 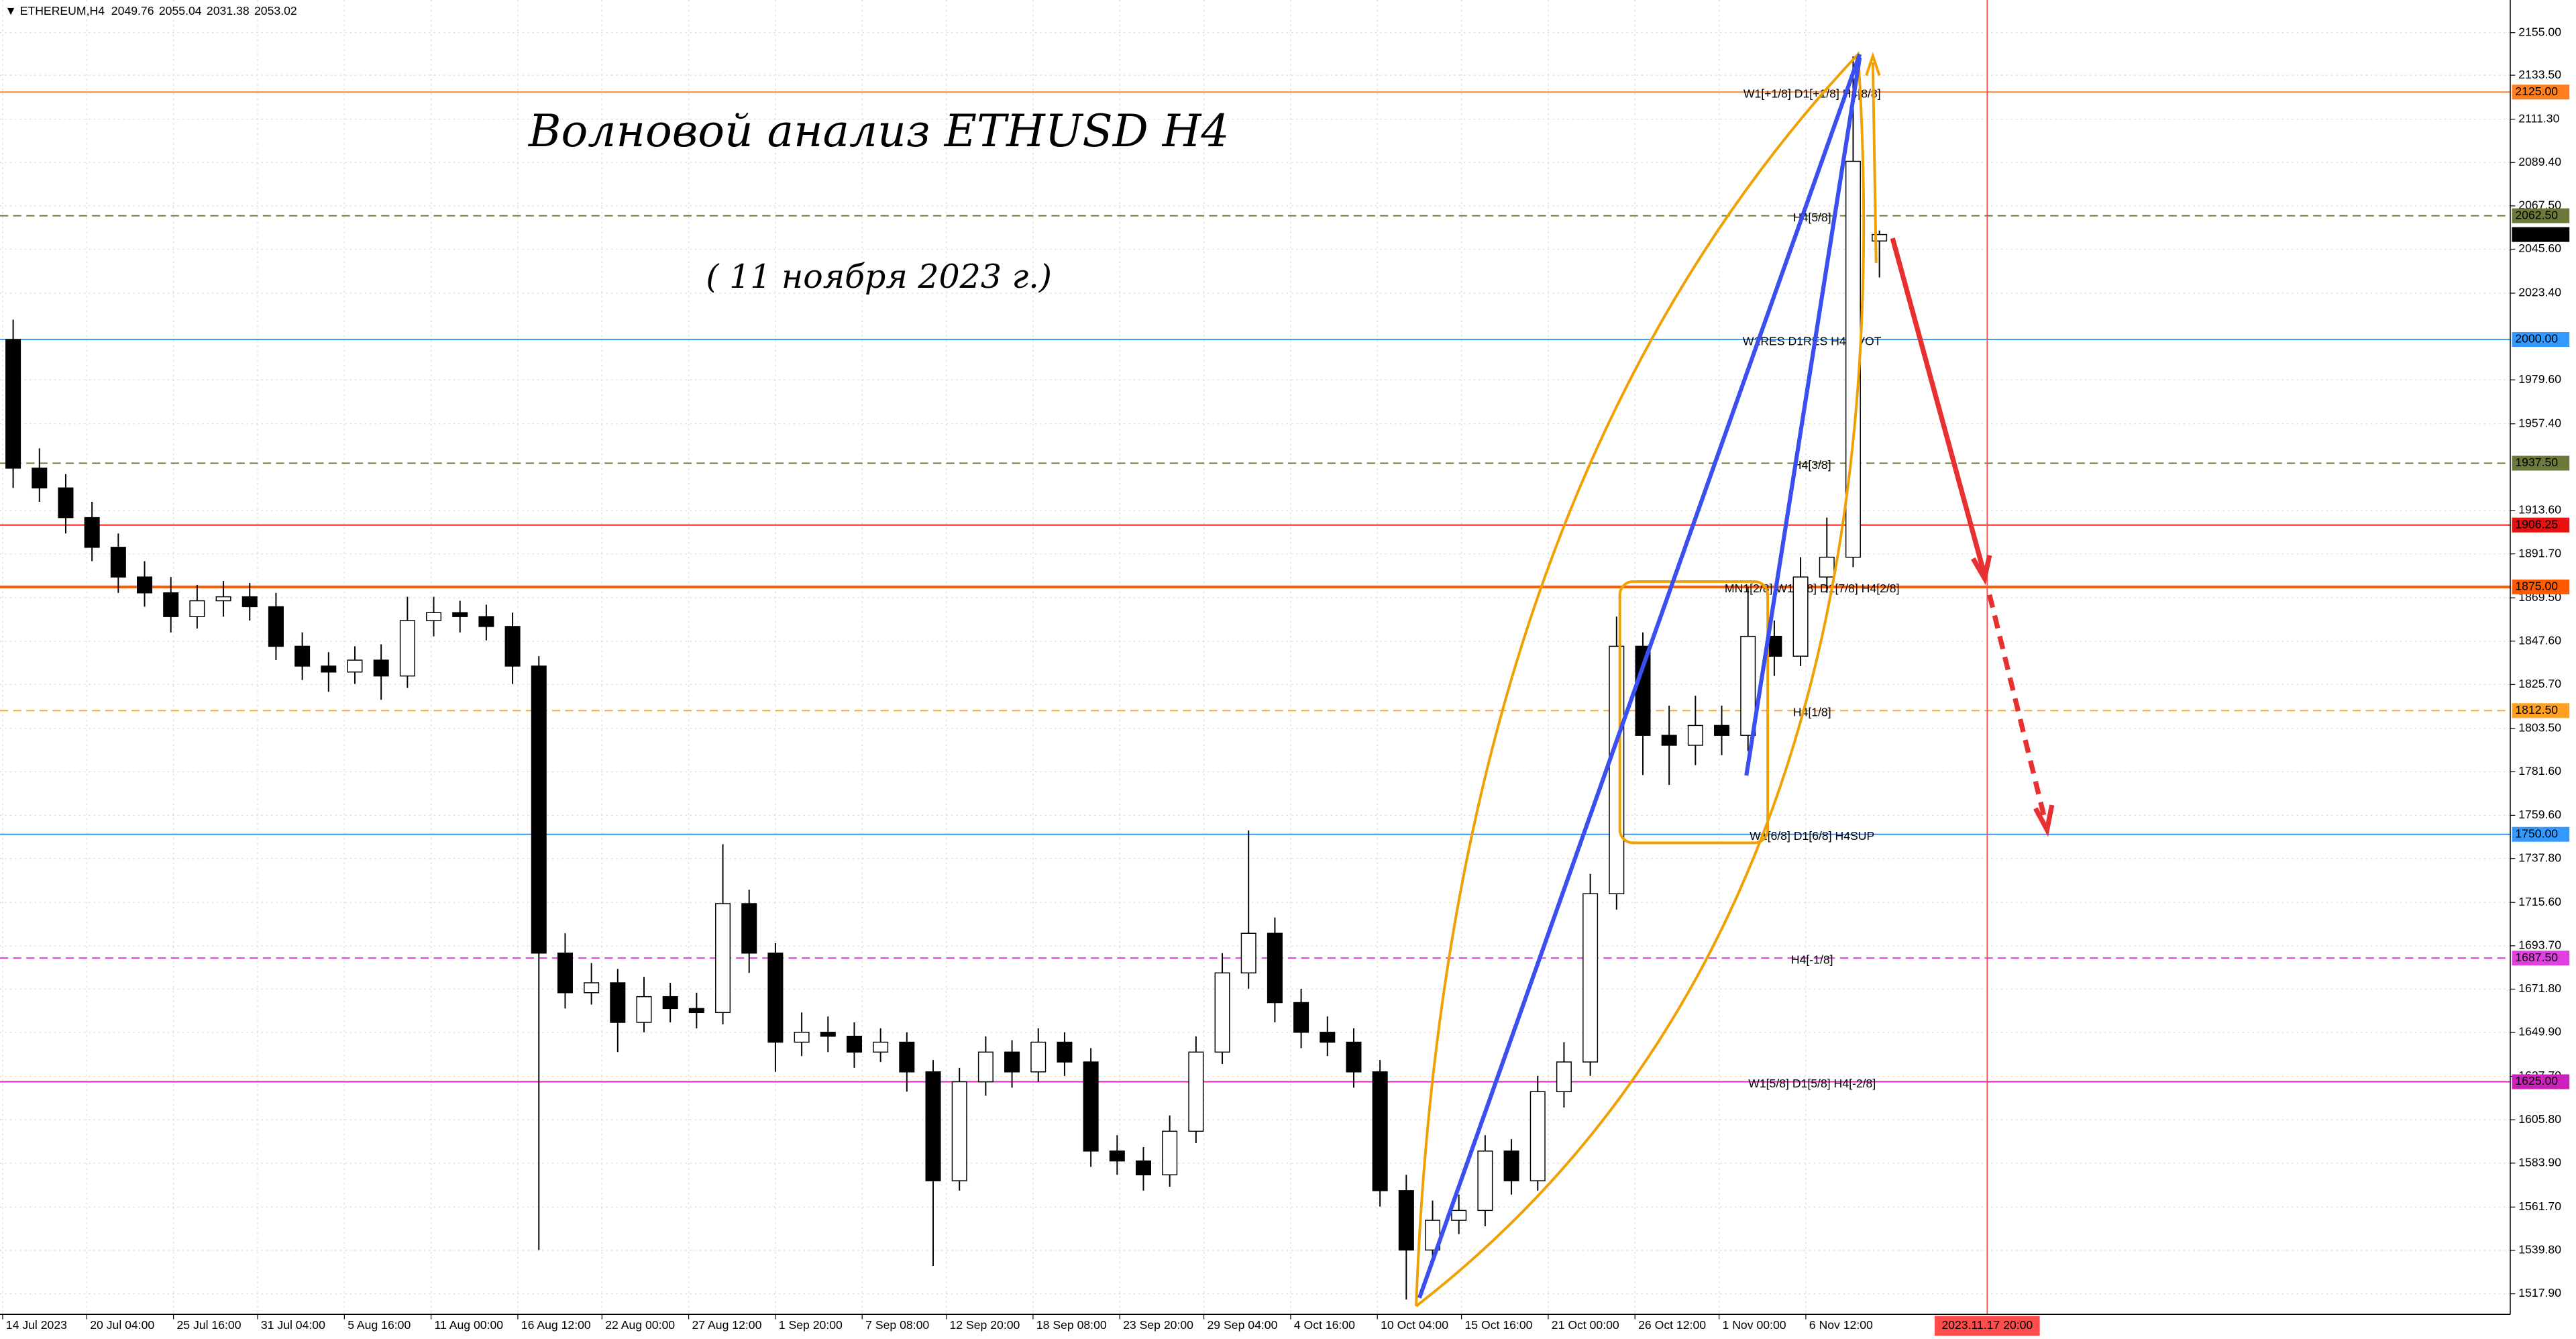 What do you see at coordinates (1672, 1325) in the screenshot?
I see `x-tick-label: 26 Oct 12:00` at bounding box center [1672, 1325].